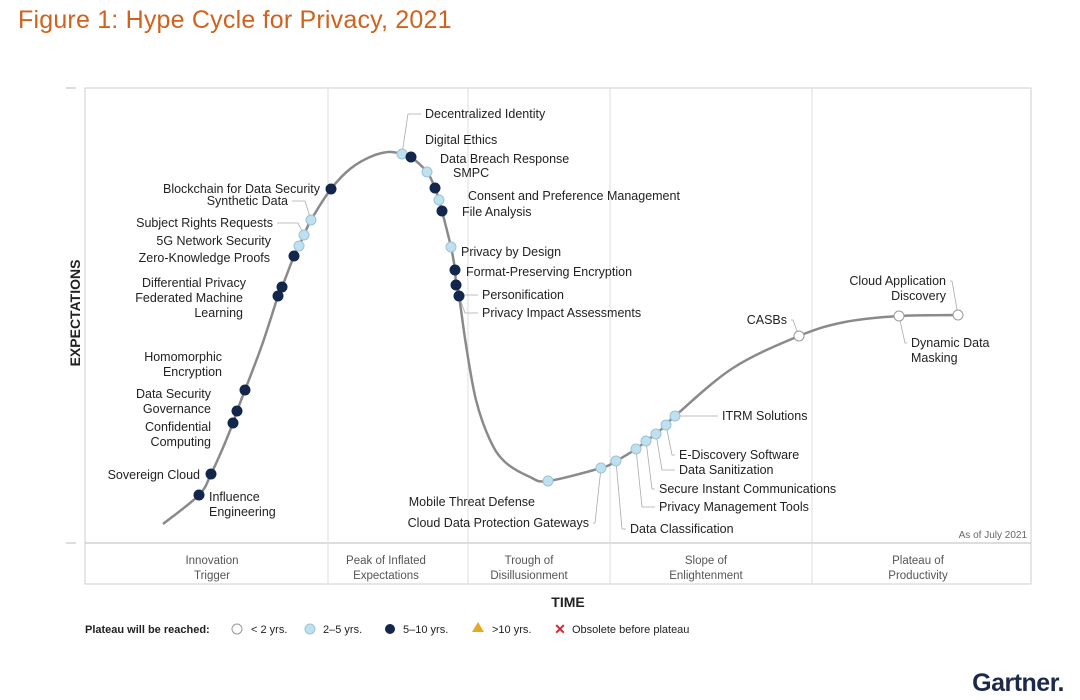  Describe the element at coordinates (597, 495) in the screenshot. I see `leader-cloud-data-protection-gateways` at that location.